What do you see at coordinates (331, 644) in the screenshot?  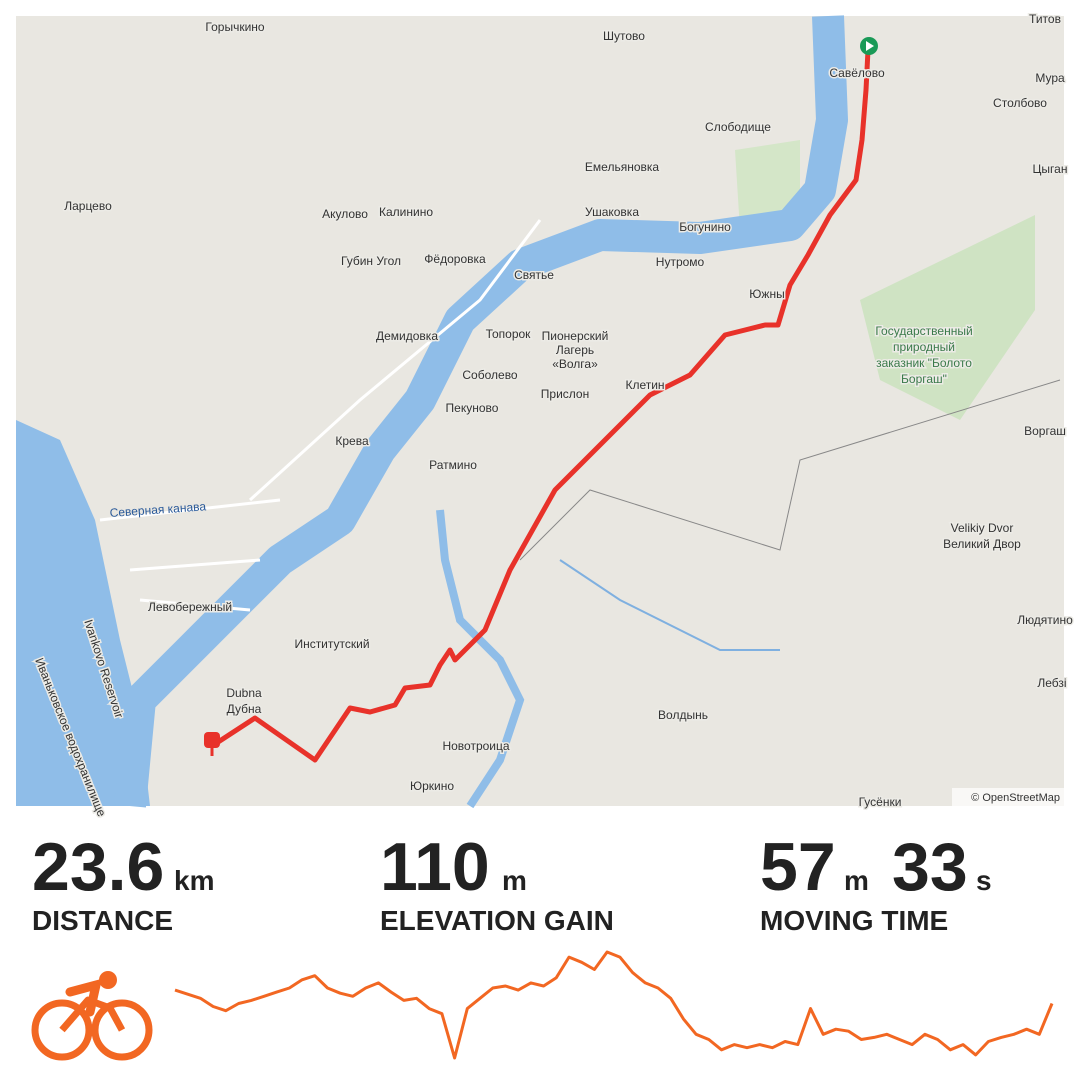 I see `place-label: Институтский` at bounding box center [331, 644].